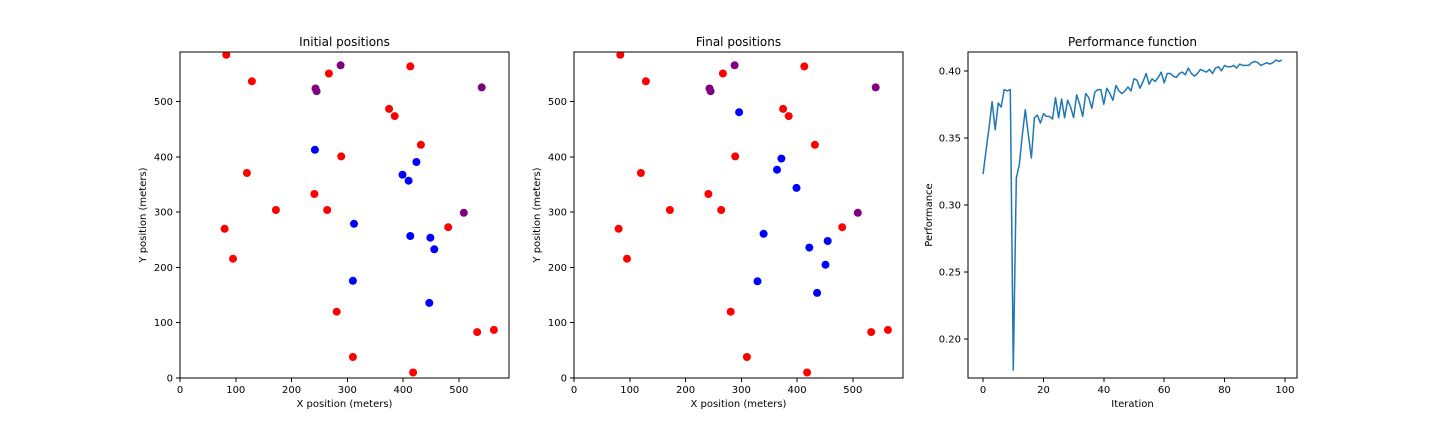 The width and height of the screenshot is (1440, 432). I want to click on chart-title: Final positions, so click(738, 42).